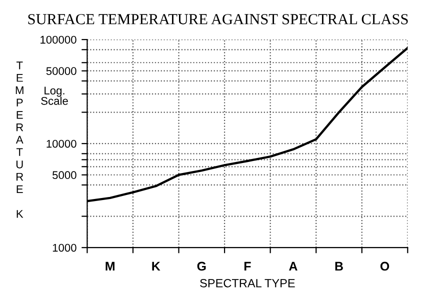  What do you see at coordinates (339, 266) in the screenshot?
I see `x-tick-label: B` at bounding box center [339, 266].